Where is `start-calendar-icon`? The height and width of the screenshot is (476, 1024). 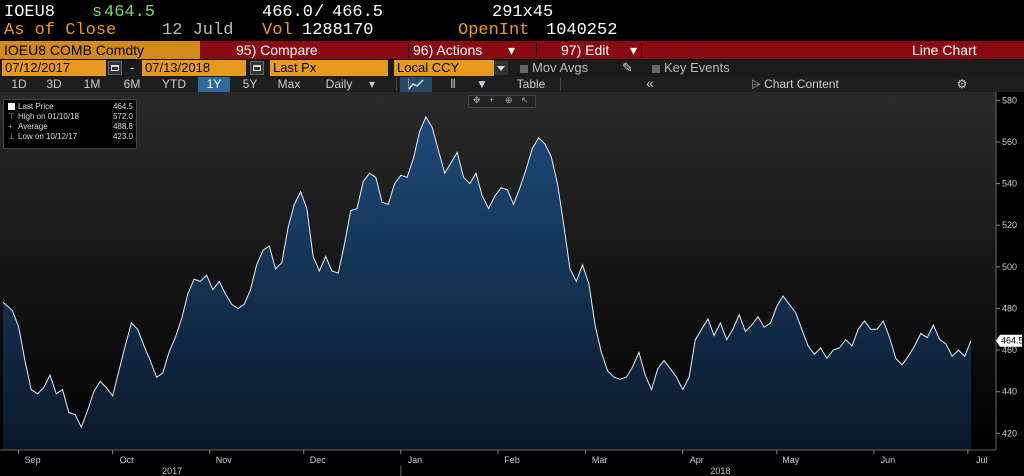 start-calendar-icon is located at coordinates (115, 68).